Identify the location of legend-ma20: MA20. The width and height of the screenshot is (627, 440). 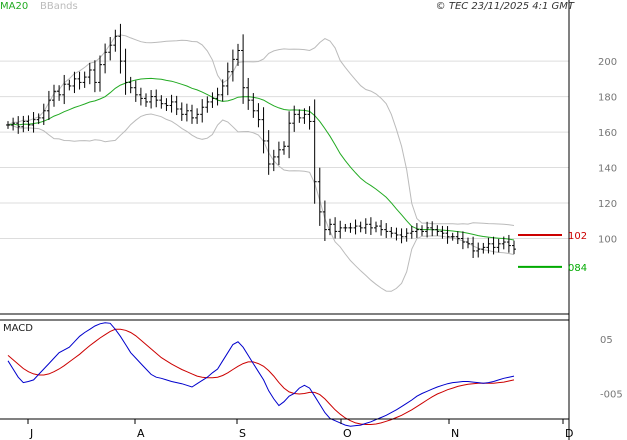
(14, 6).